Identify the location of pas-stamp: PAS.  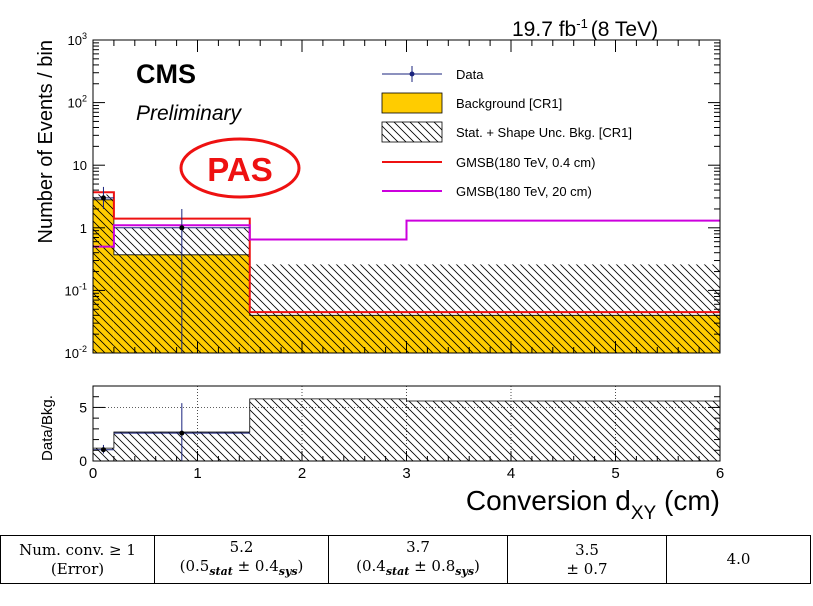
(239, 169).